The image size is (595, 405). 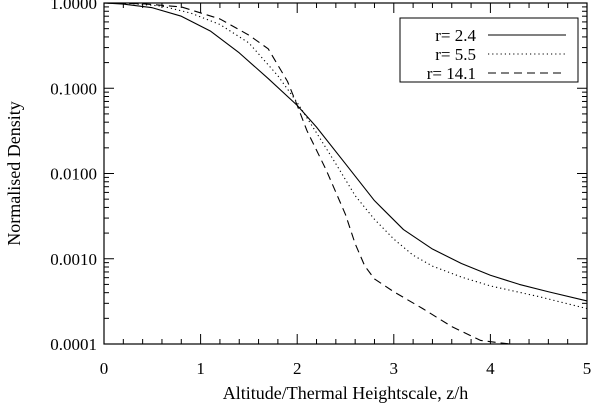 What do you see at coordinates (73, 174) in the screenshot?
I see `y-tick-label: 0.0100` at bounding box center [73, 174].